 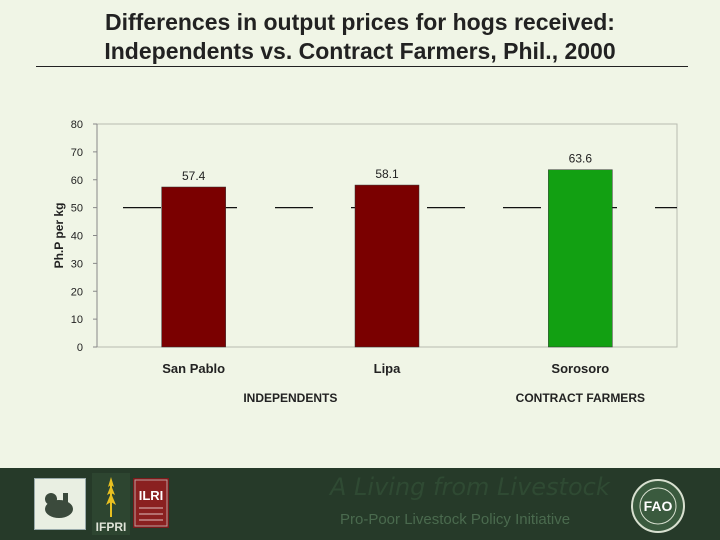 I want to click on ifpri-logo: IFPRI, so click(x=111, y=504).